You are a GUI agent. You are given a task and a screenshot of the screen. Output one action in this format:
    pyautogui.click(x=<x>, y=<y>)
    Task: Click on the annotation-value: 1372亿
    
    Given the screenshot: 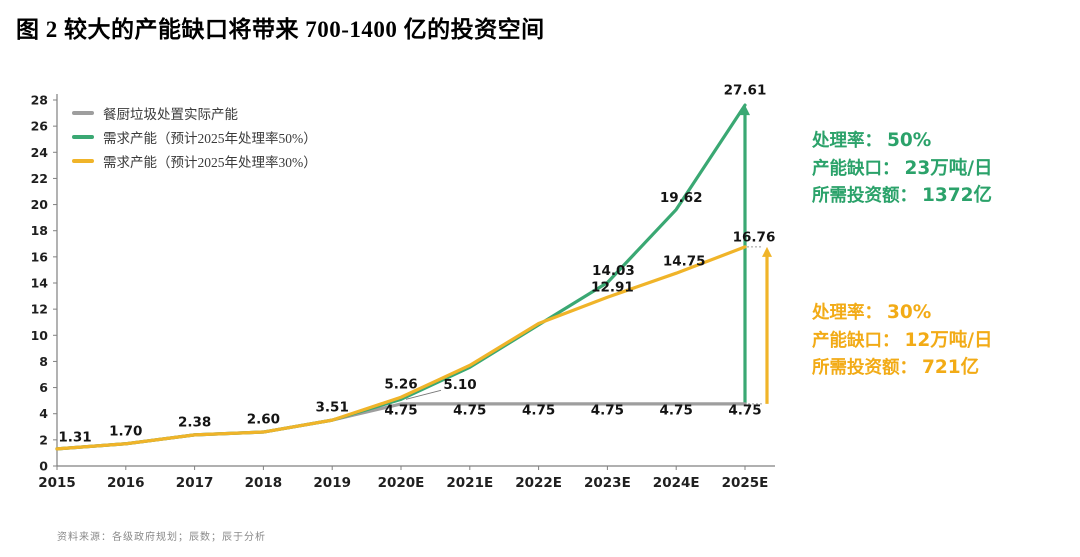 What is the action you would take?
    pyautogui.click(x=957, y=195)
    